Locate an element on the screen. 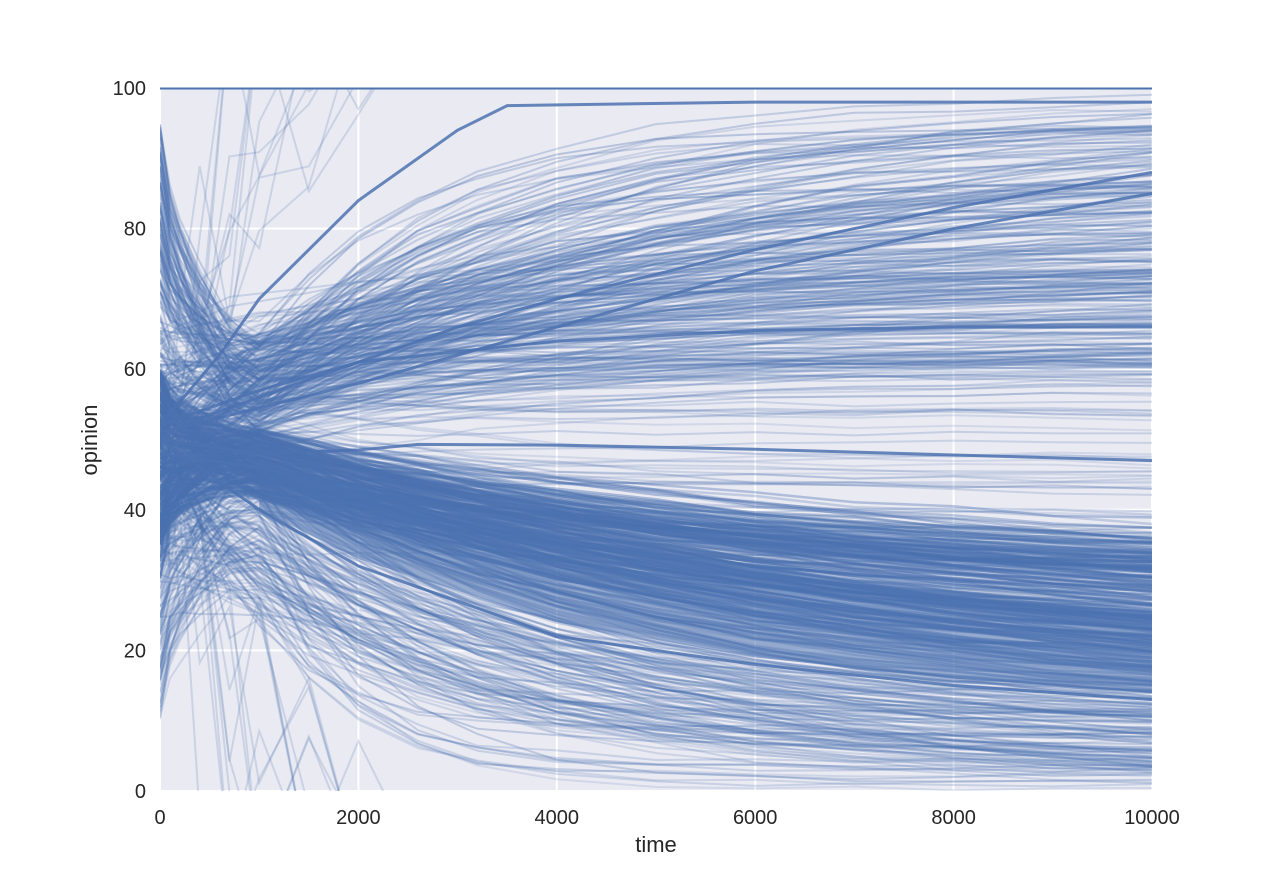 This screenshot has width=1280, height=880. y-tick-label: 0 is located at coordinates (140, 792).